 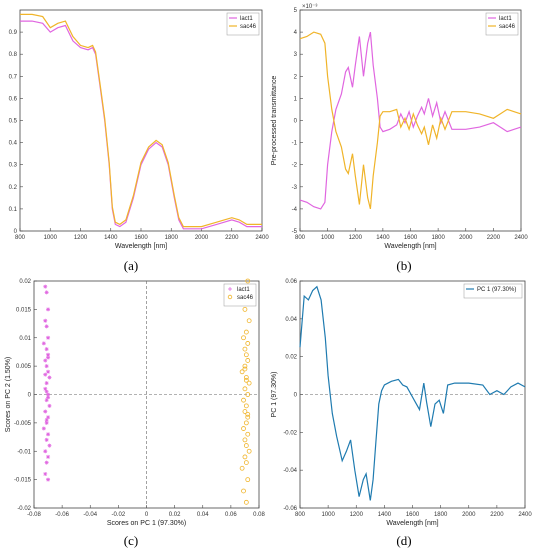 I want to click on legend-label: sac46, so click(x=245, y=298).